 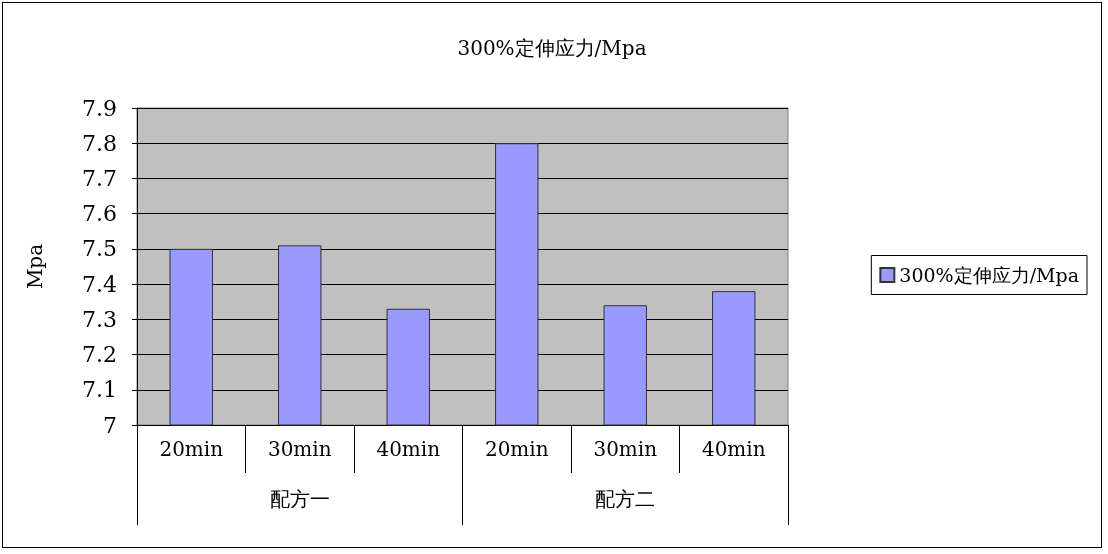 I want to click on y-tick-label: 7.4, so click(x=99, y=284).